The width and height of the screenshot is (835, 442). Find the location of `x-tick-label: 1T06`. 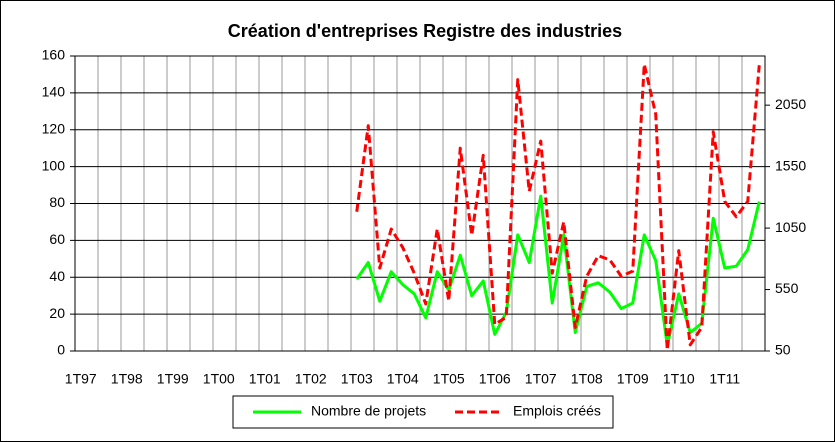

x-tick-label: 1T06 is located at coordinates (495, 379).